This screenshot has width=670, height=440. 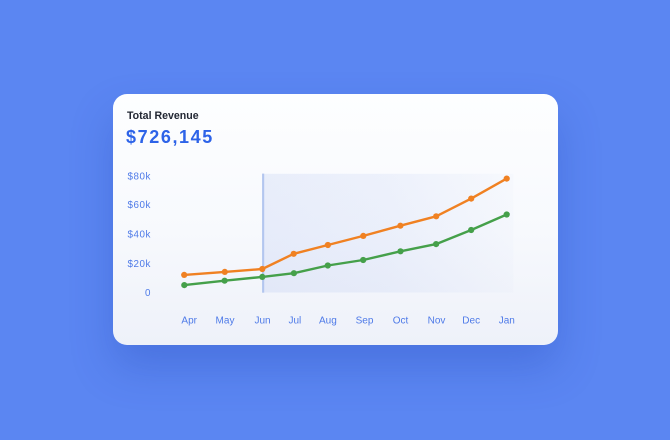 I want to click on svg-text: $40k, so click(x=139, y=235).